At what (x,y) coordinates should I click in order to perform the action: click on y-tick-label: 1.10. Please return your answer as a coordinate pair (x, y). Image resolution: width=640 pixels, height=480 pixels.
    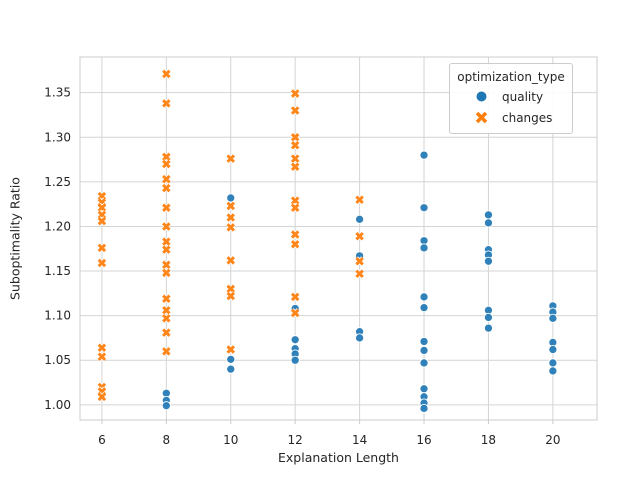
    Looking at the image, I should click on (57, 316).